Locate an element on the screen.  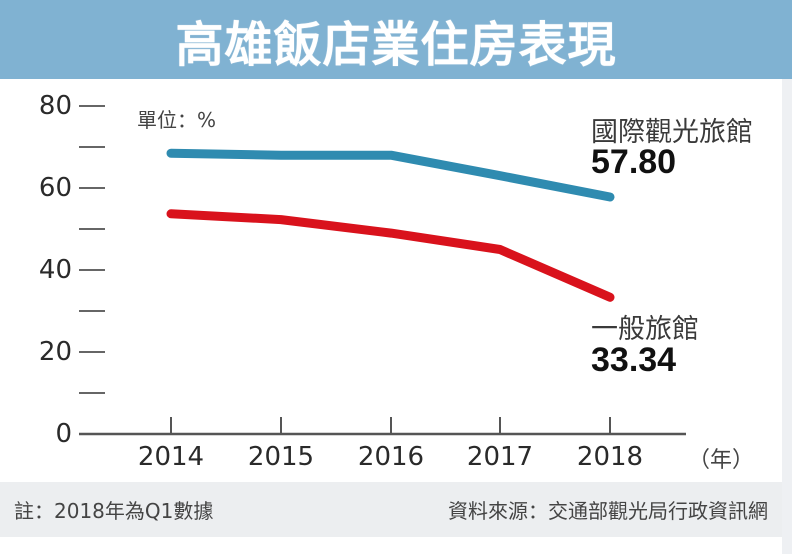
series-value-general: 33.34 is located at coordinates (634, 360).